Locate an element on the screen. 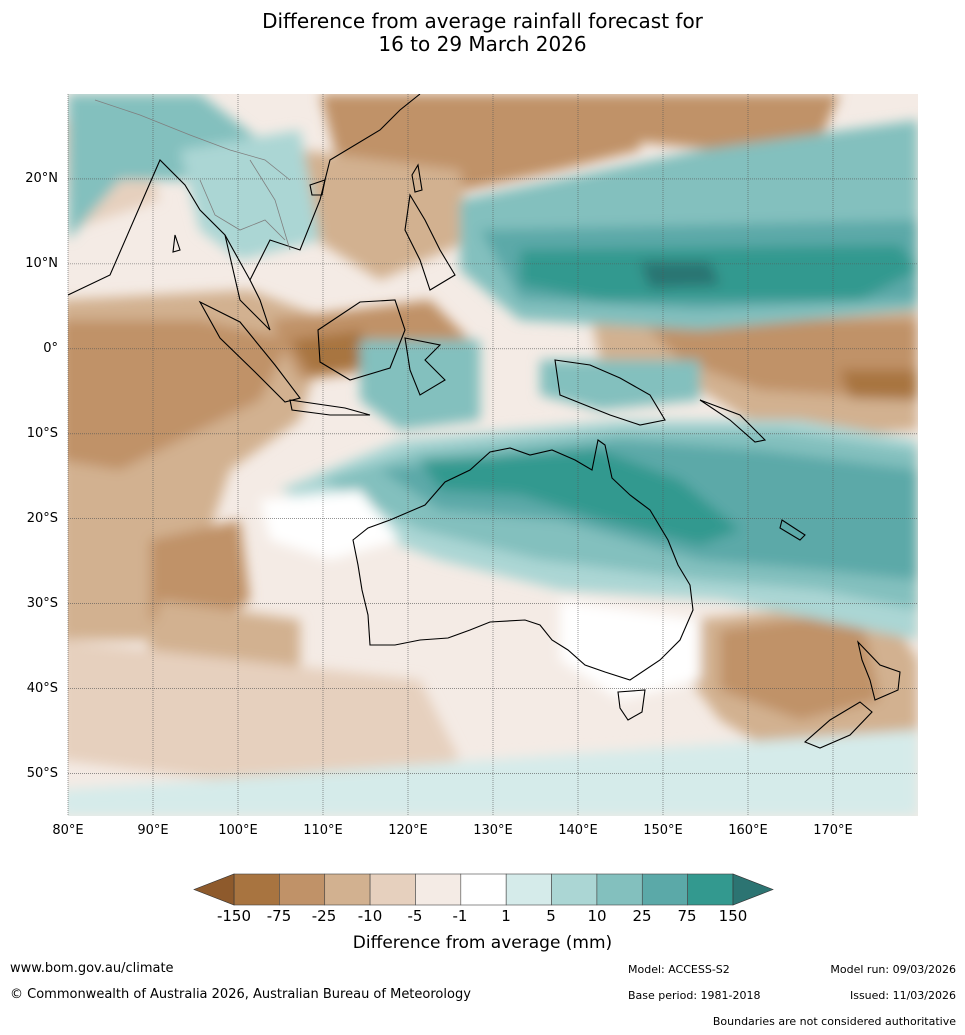 The image size is (965, 1035). asia-coastline is located at coordinates (244, 195).